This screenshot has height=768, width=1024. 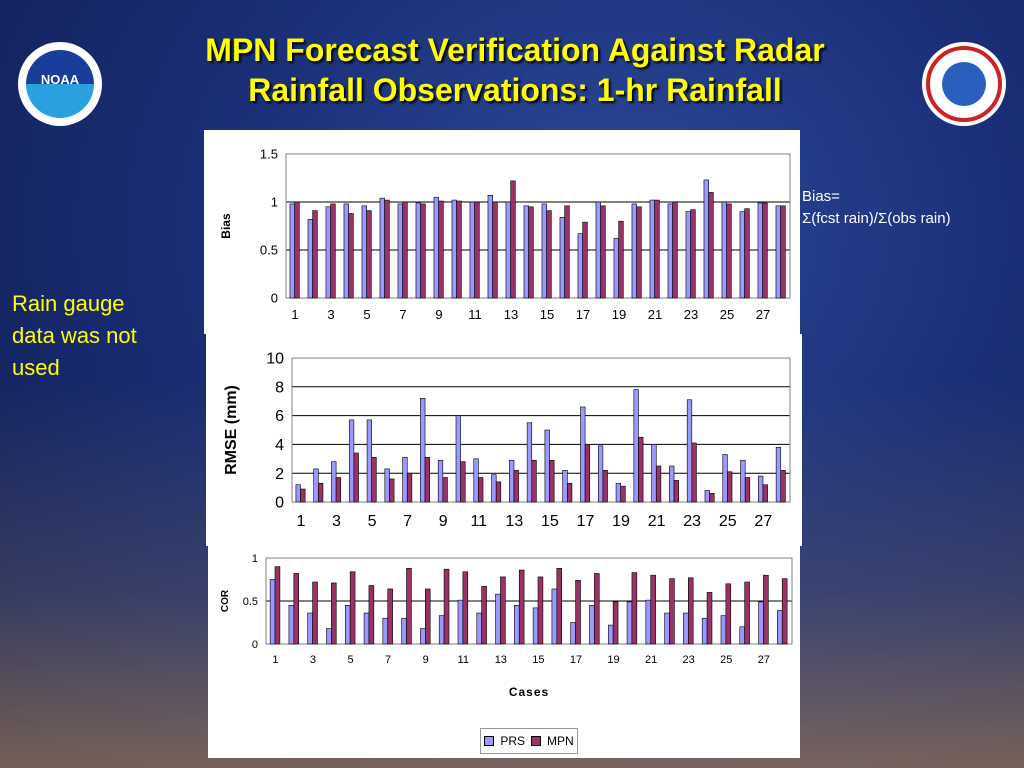 I want to click on rmse-x-tick-label: 17, so click(x=586, y=521).